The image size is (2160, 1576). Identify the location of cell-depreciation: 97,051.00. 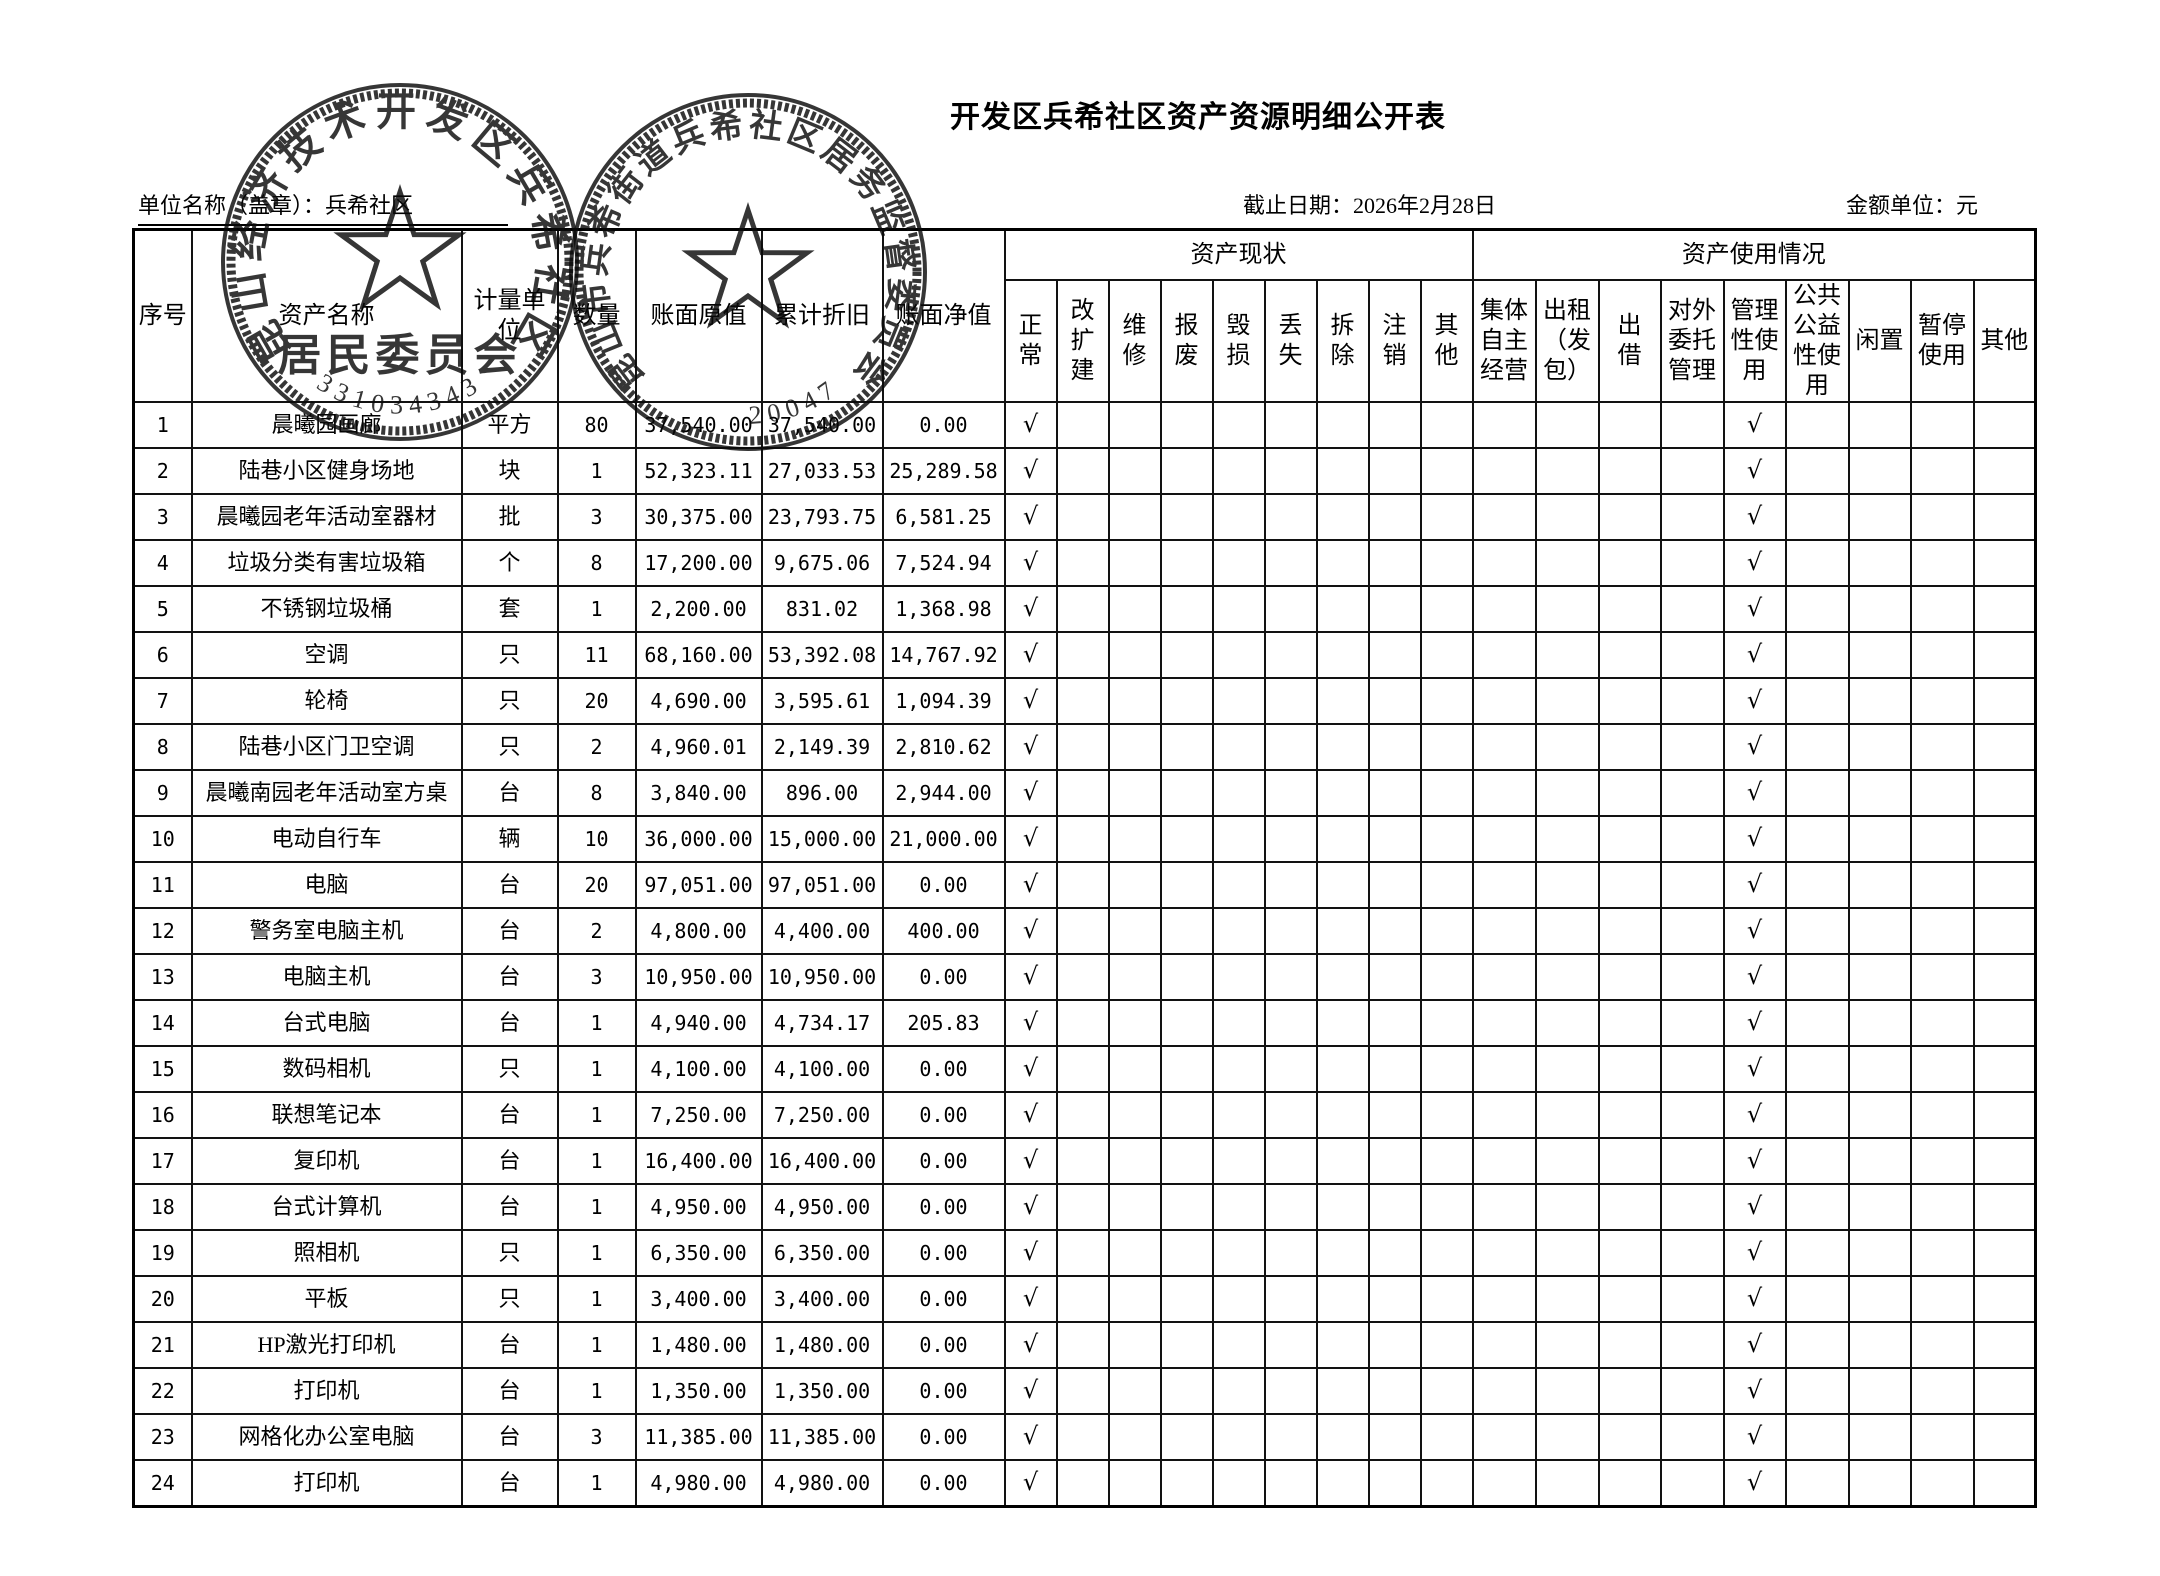
(822, 885).